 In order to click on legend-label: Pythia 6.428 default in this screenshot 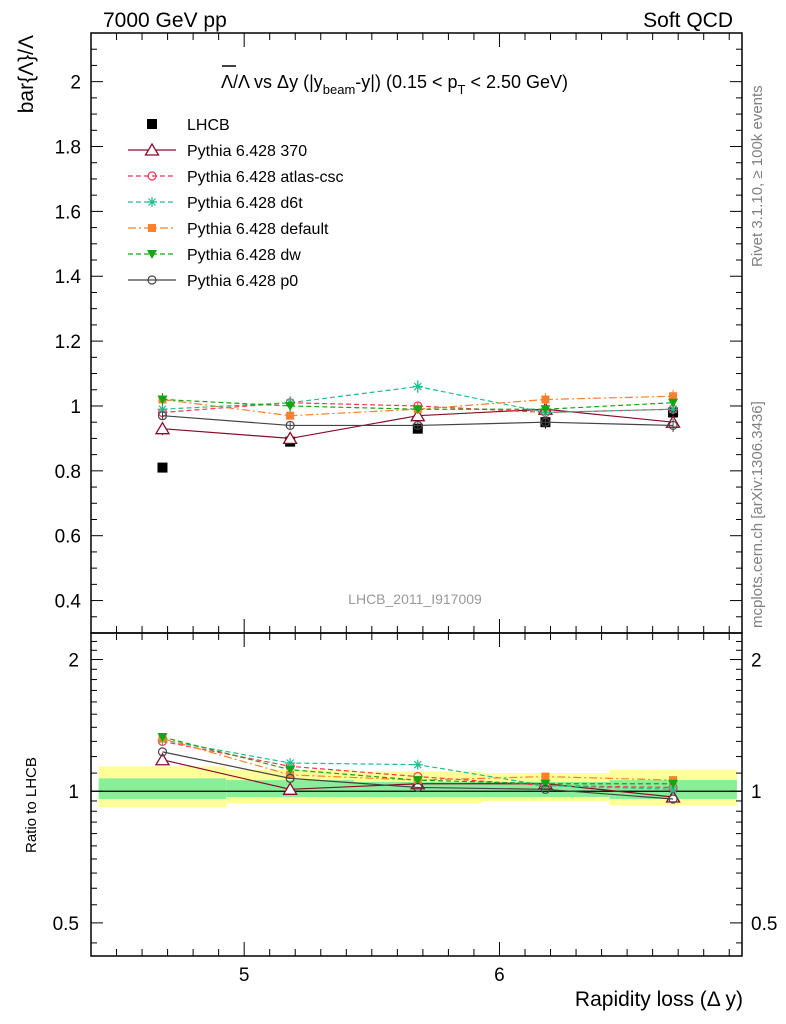, I will do `click(258, 229)`.